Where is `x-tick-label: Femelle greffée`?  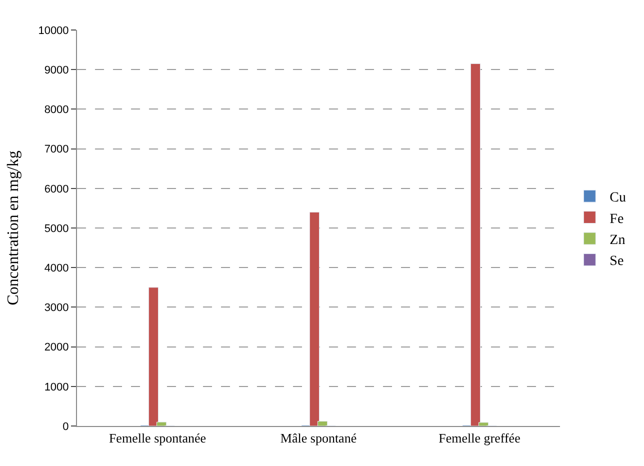 x-tick-label: Femelle greffée is located at coordinates (479, 438).